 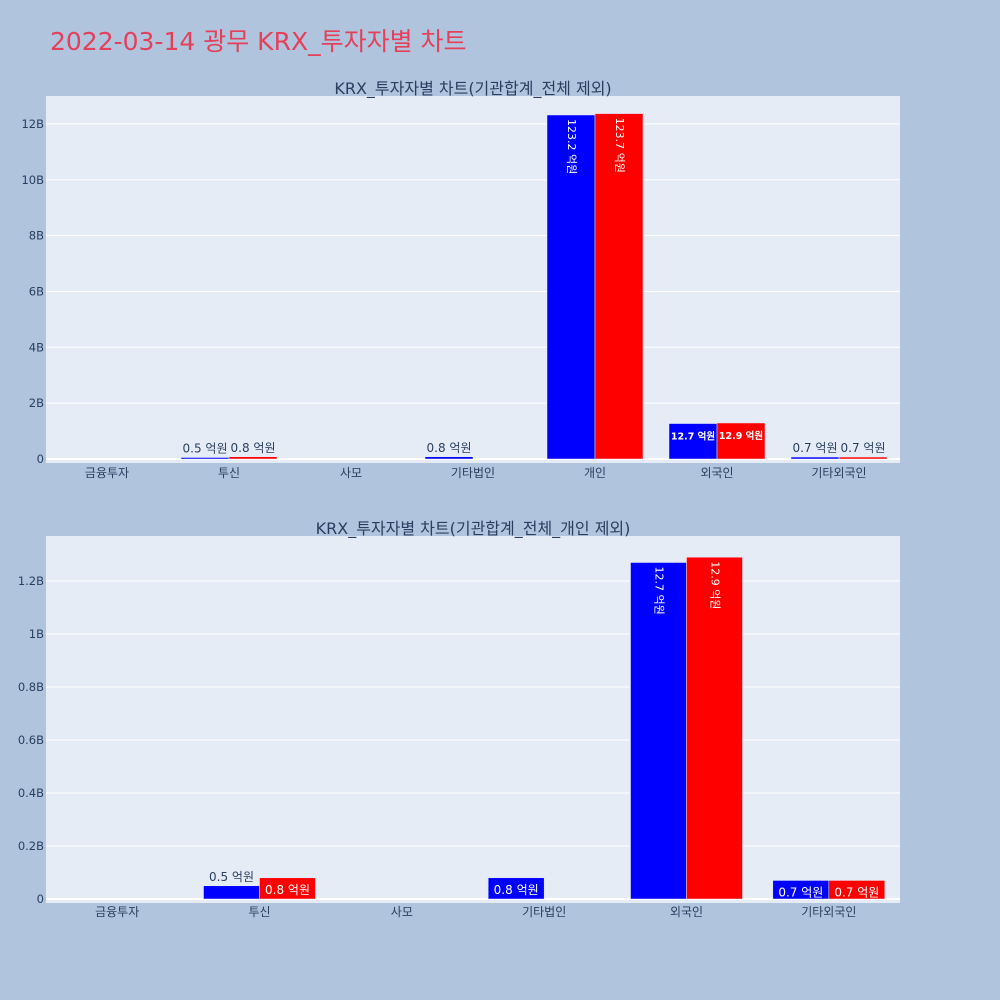 I want to click on page-title: 2022-03-14 광무 KRX_투자자별 차트, so click(x=258, y=41).